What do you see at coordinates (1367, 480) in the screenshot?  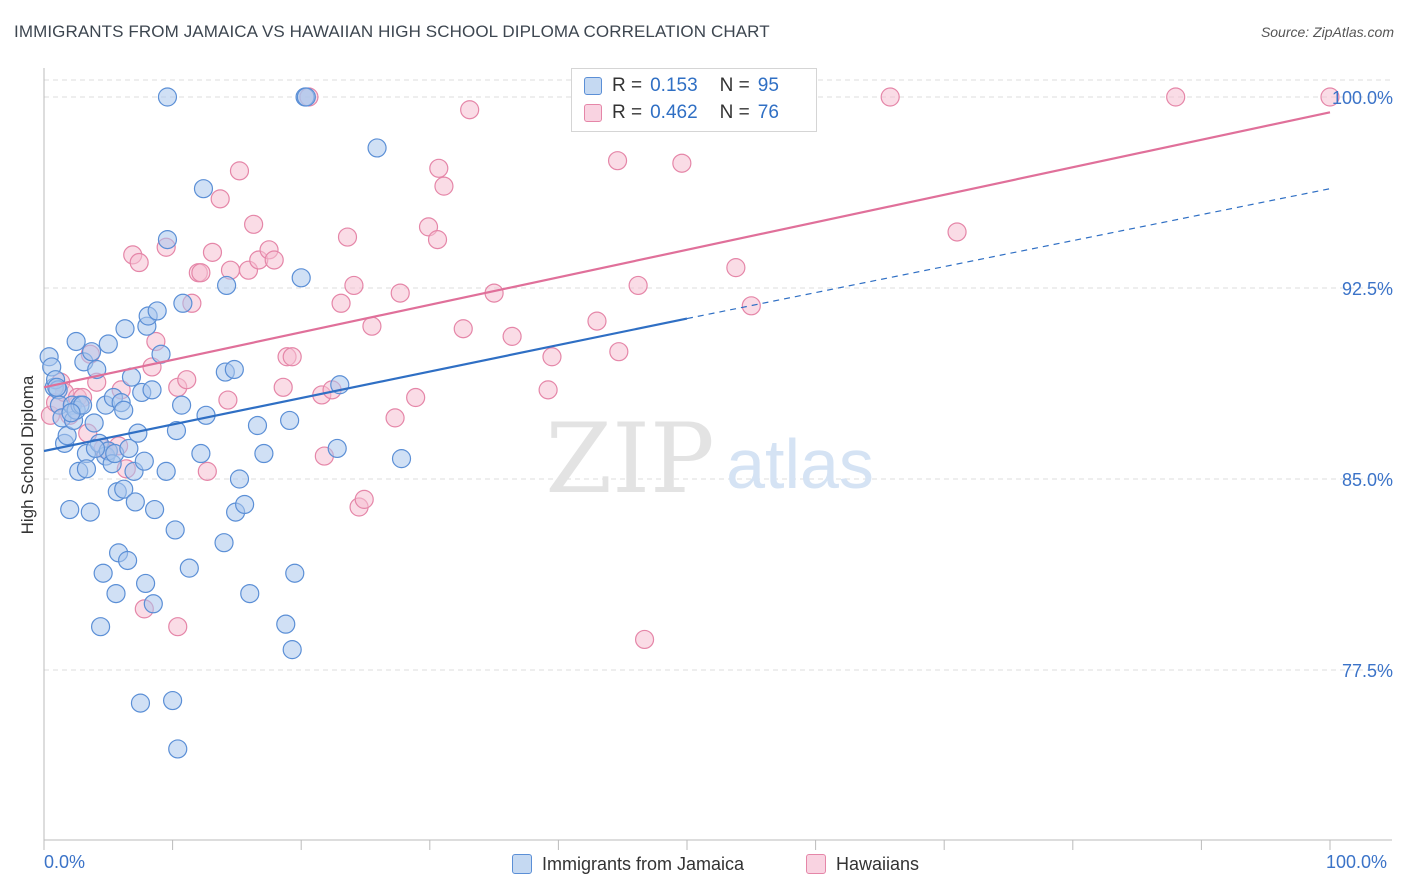 I see `y-tick-label: 85.0%` at bounding box center [1367, 480].